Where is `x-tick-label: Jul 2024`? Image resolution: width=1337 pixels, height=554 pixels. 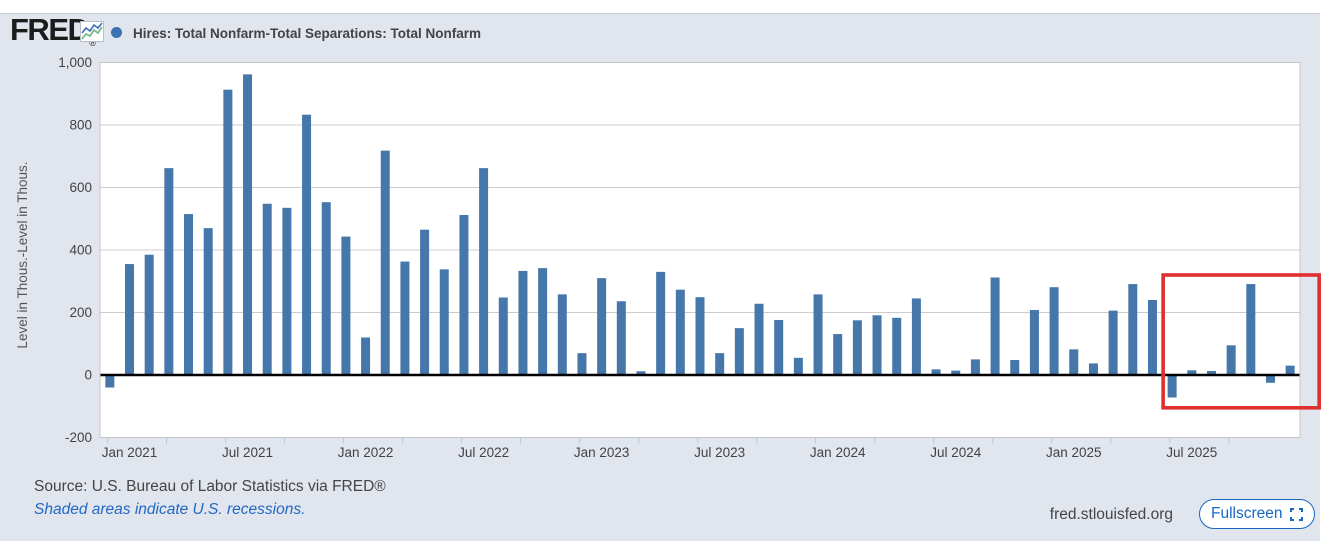 x-tick-label: Jul 2024 is located at coordinates (956, 452).